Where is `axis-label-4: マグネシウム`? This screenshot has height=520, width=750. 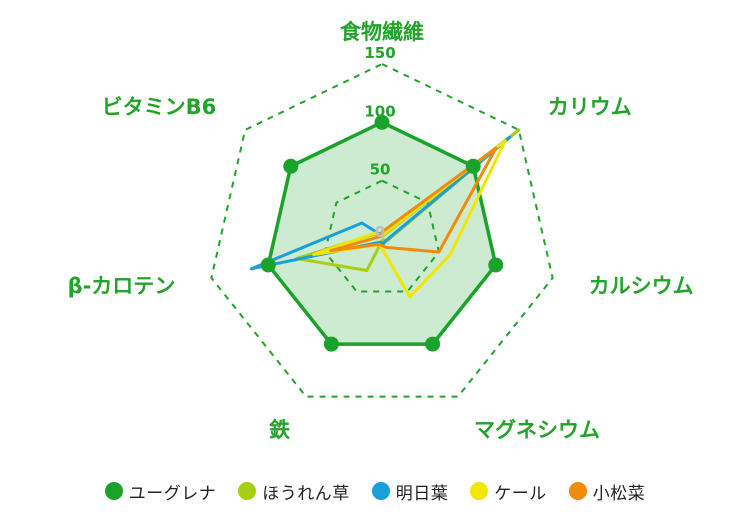 axis-label-4: マグネシウム is located at coordinates (537, 430).